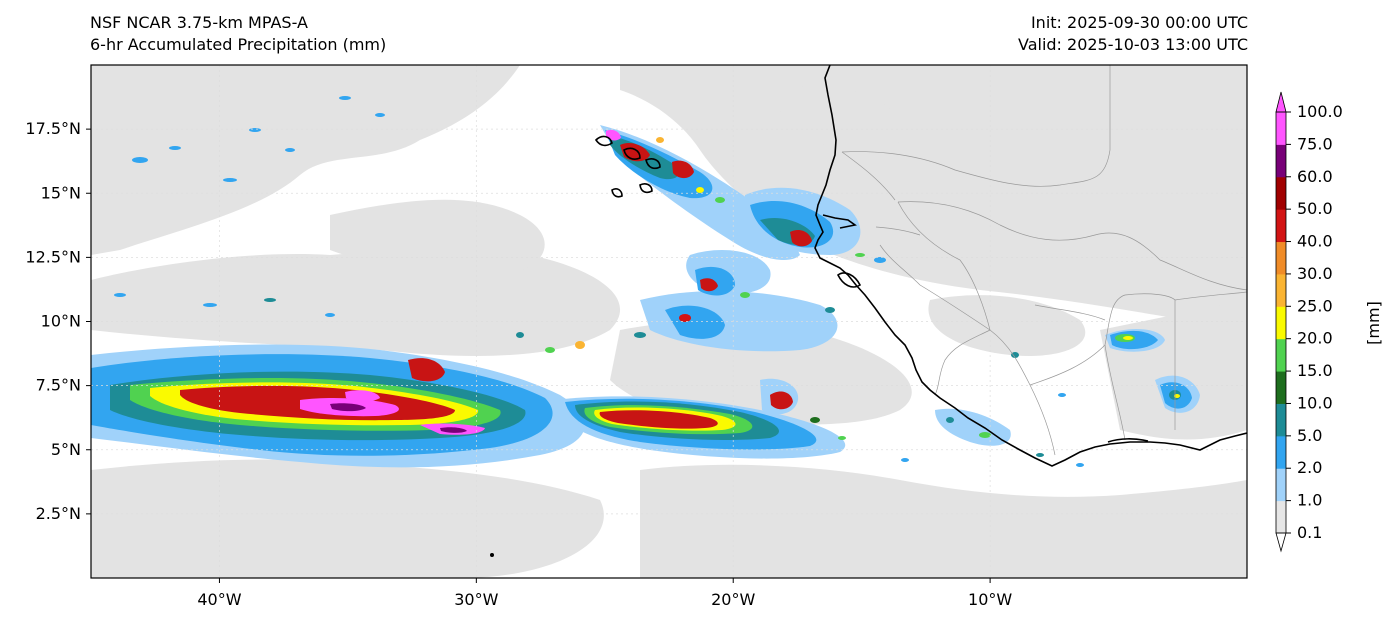 This screenshot has height=623, width=1396. What do you see at coordinates (1139, 22) in the screenshot?
I see `init-time: Init: 2025-09-30 00:00 UTC` at bounding box center [1139, 22].